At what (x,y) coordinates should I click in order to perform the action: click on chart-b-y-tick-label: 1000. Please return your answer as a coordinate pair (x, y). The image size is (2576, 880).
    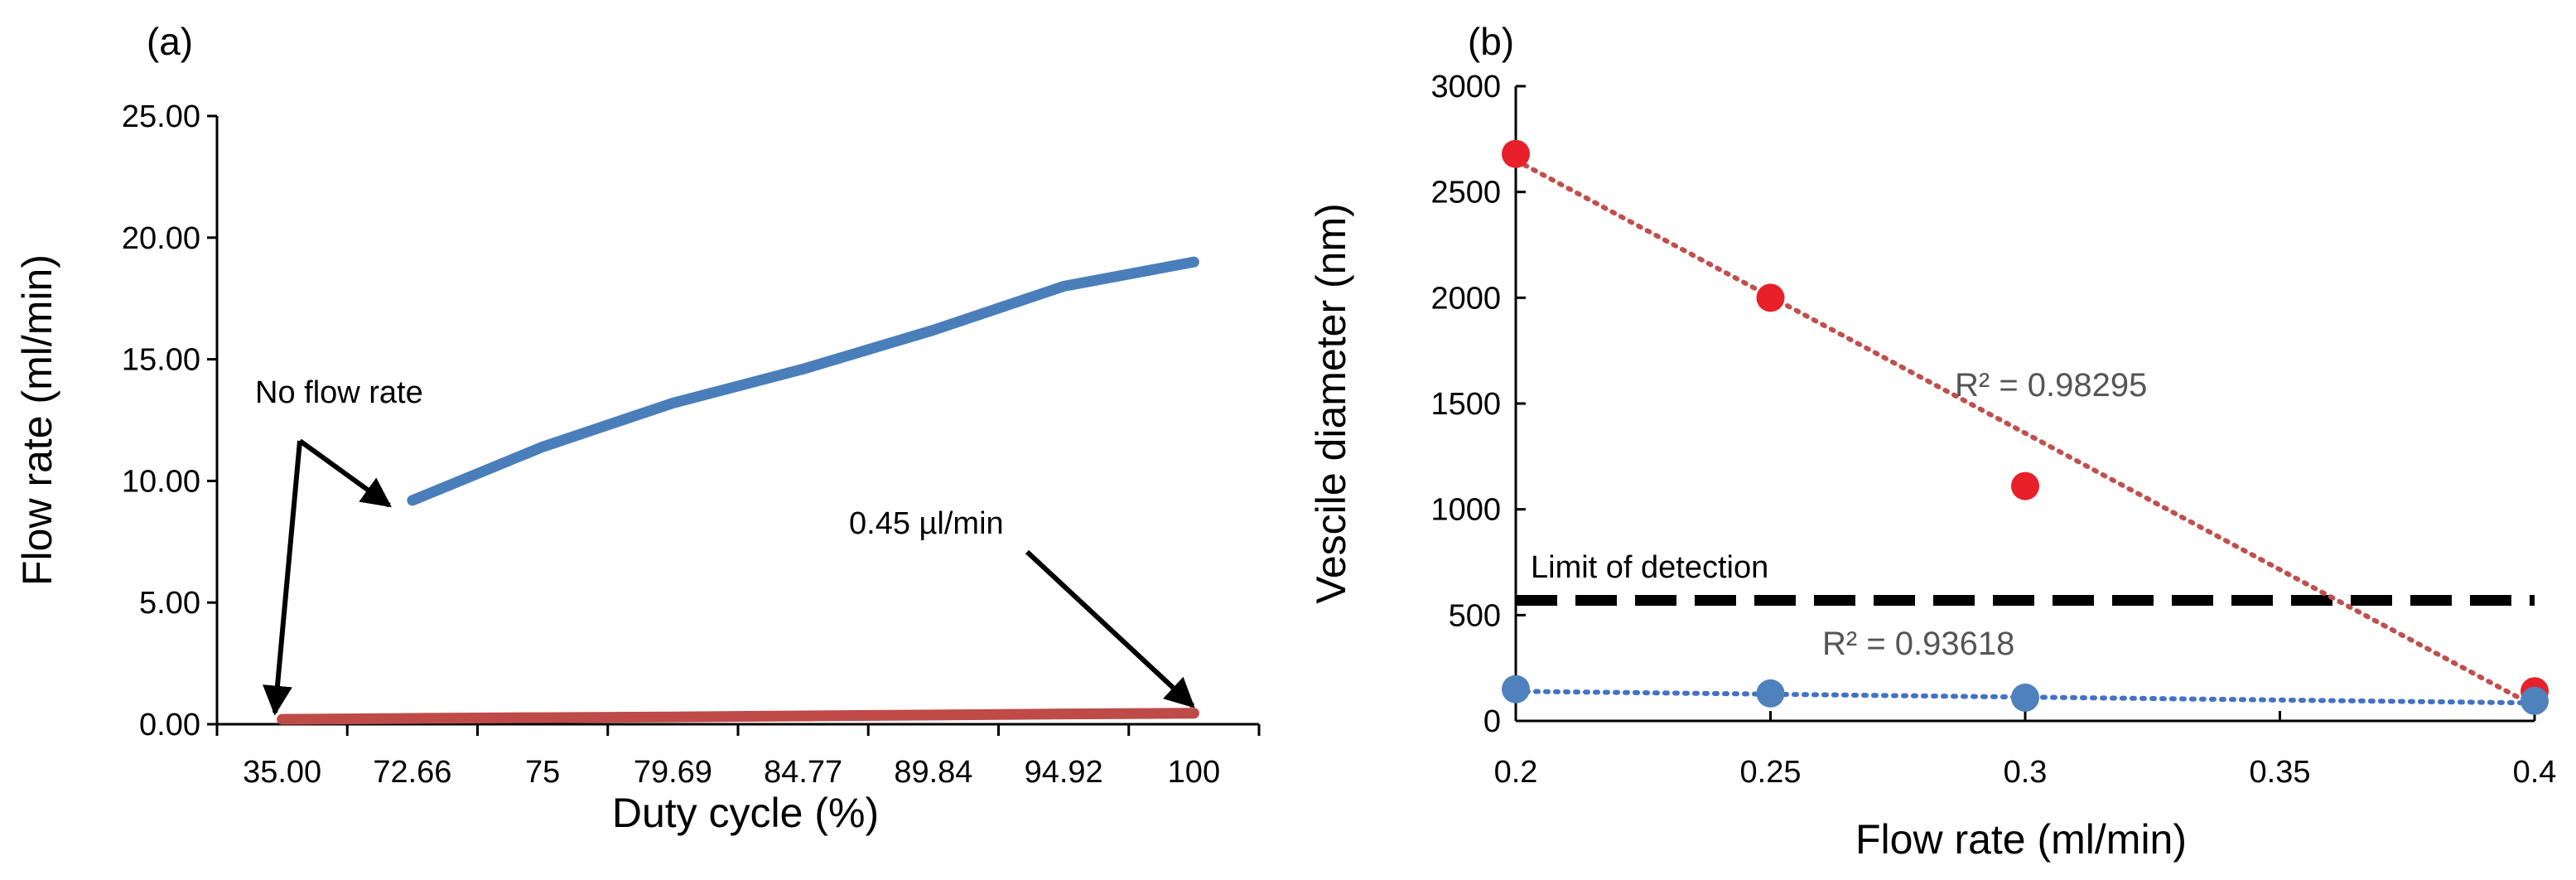
    Looking at the image, I should click on (1465, 510).